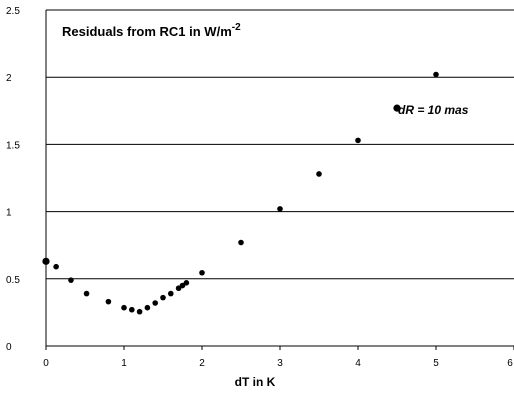 The image size is (514, 398). I want to click on x-tick-label: 3, so click(280, 363).